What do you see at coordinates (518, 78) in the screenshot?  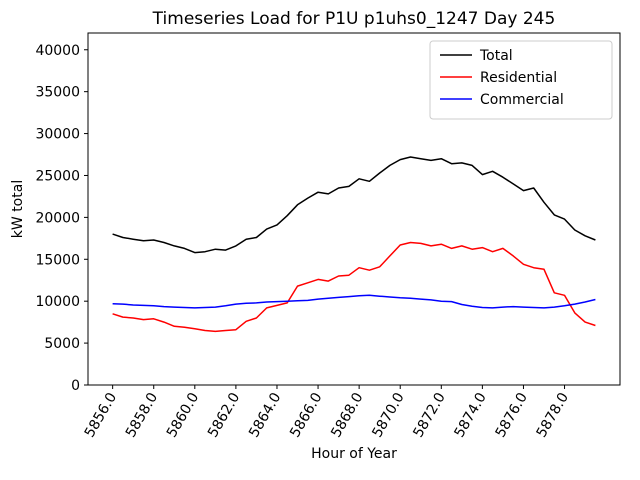 I see `legend-label-residential: Residential` at bounding box center [518, 78].